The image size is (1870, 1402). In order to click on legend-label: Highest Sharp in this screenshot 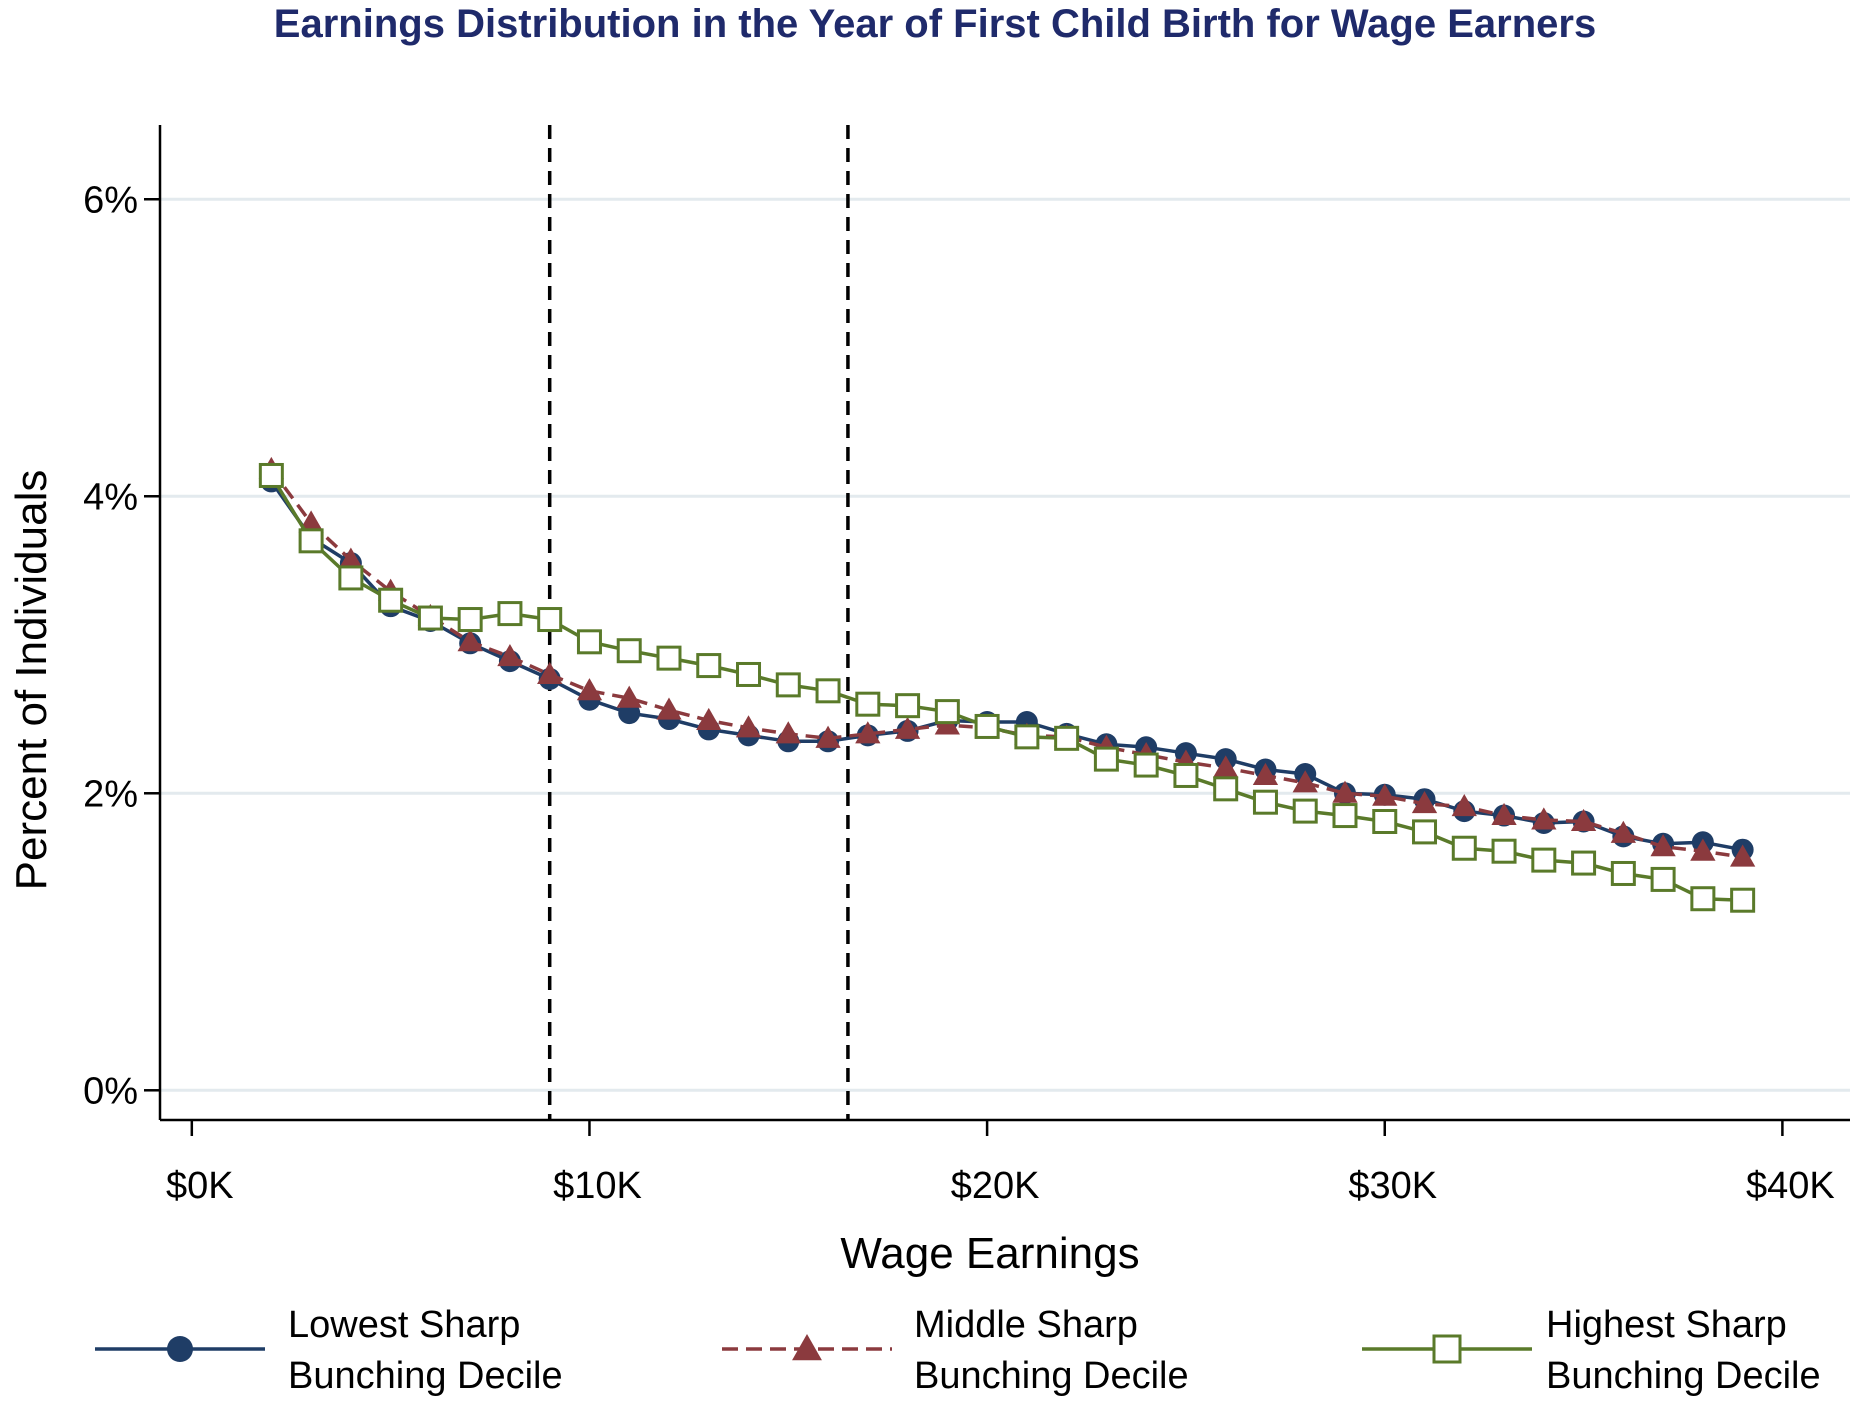, I will do `click(1666, 1325)`.